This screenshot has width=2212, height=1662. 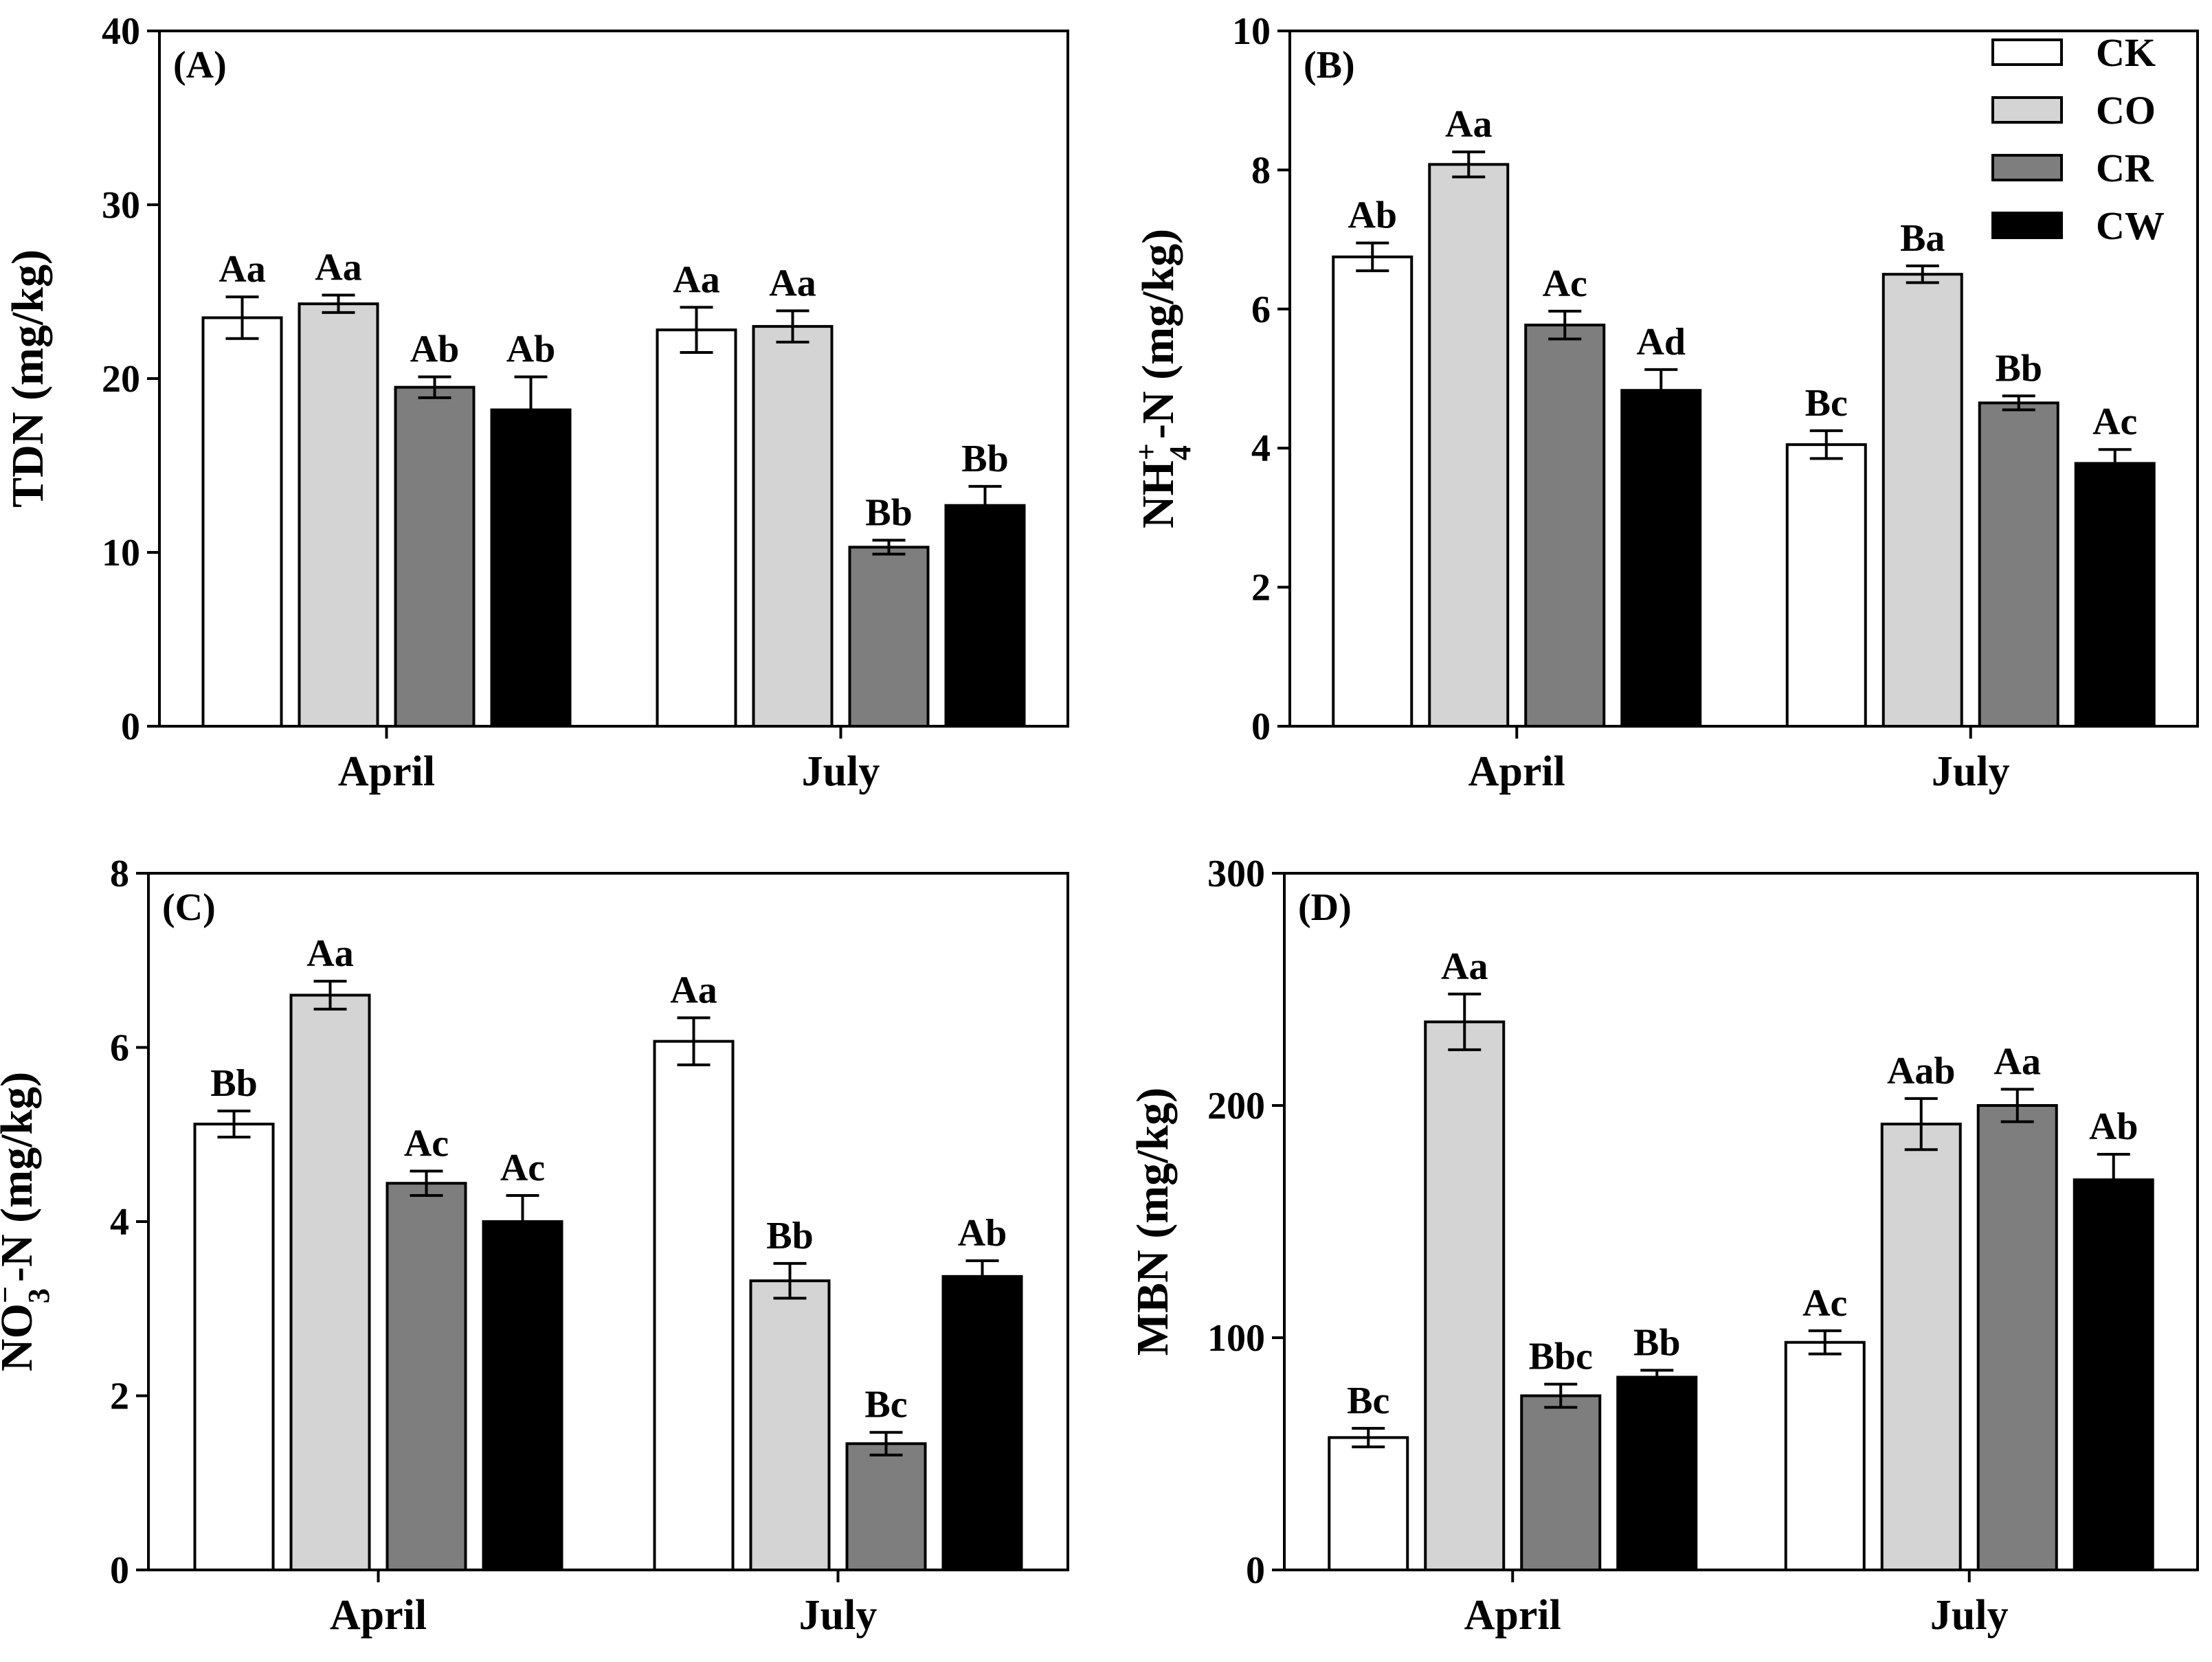 I want to click on significance-label: Ba, so click(x=1922, y=239).